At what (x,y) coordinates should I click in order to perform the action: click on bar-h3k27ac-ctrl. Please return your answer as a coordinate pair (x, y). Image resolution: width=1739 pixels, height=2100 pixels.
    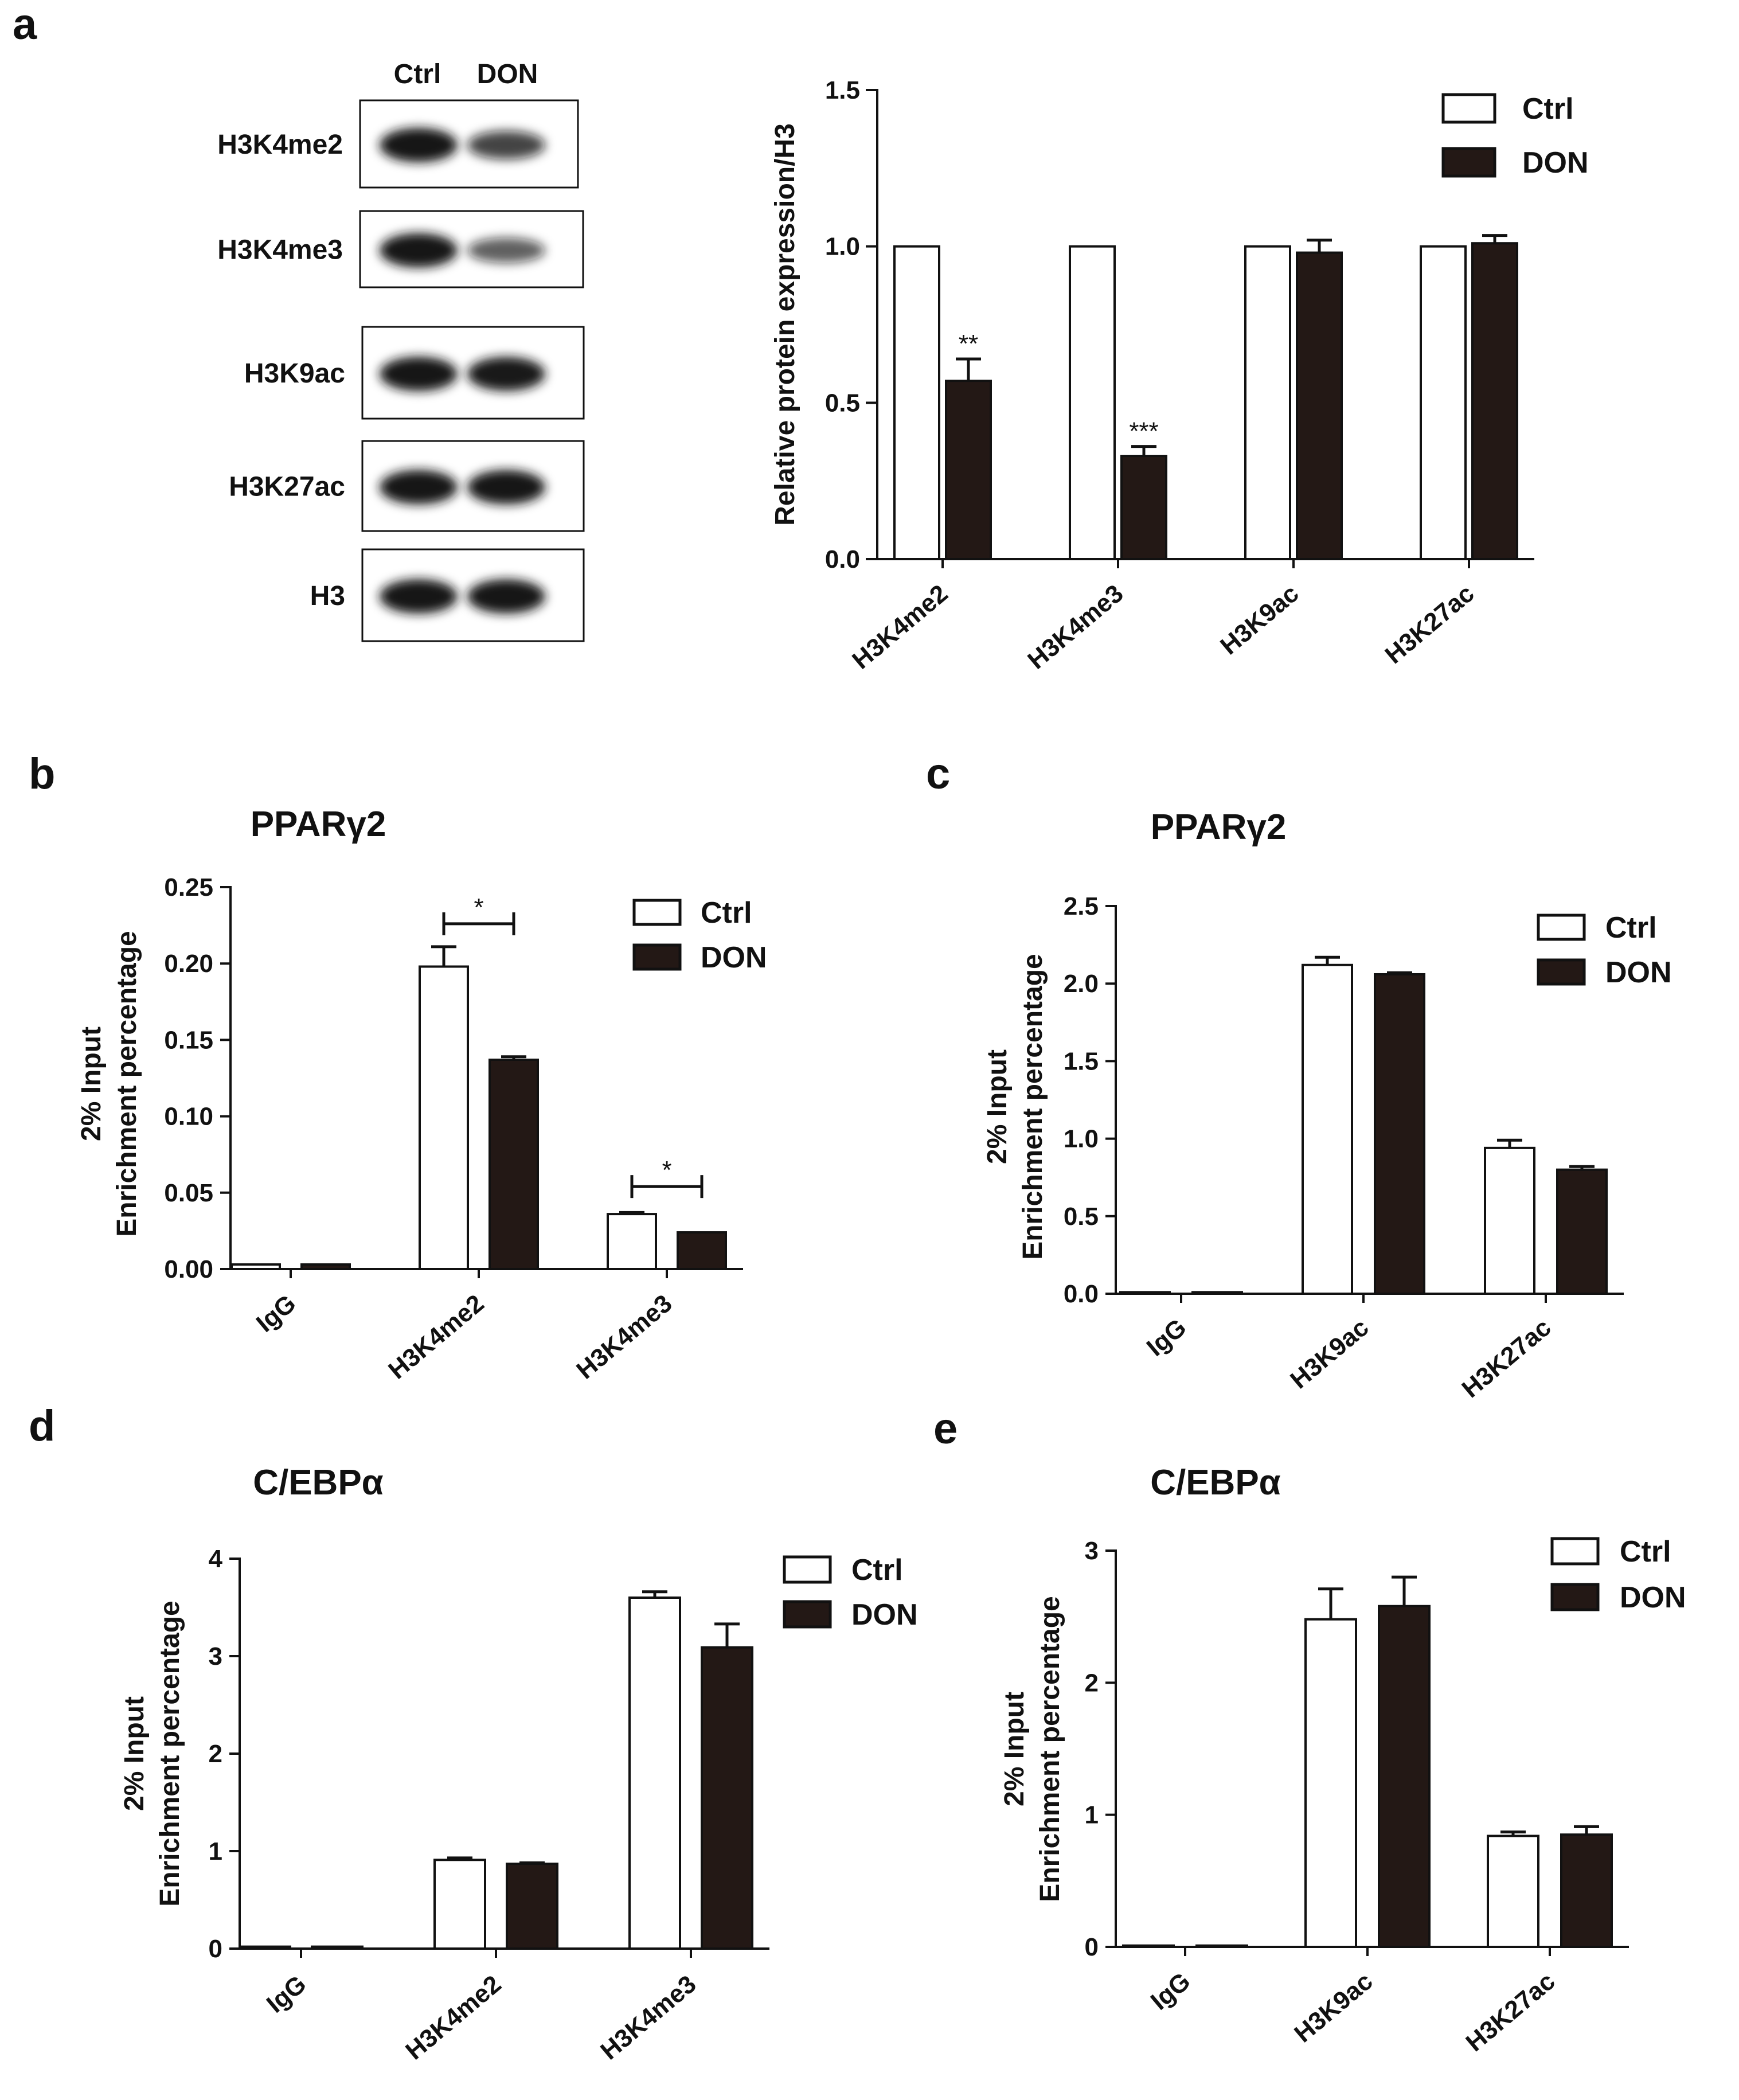
    Looking at the image, I should click on (1513, 1891).